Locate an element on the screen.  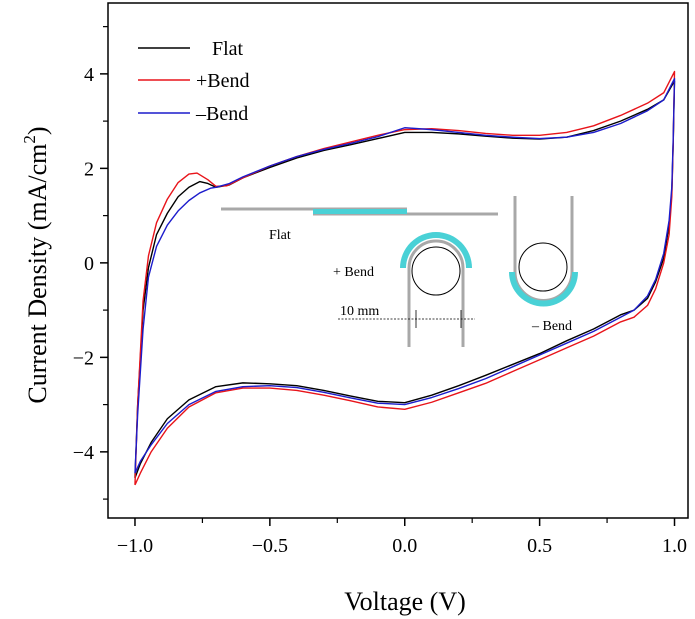
x-tick-label: −1.0 is located at coordinates (135, 546).